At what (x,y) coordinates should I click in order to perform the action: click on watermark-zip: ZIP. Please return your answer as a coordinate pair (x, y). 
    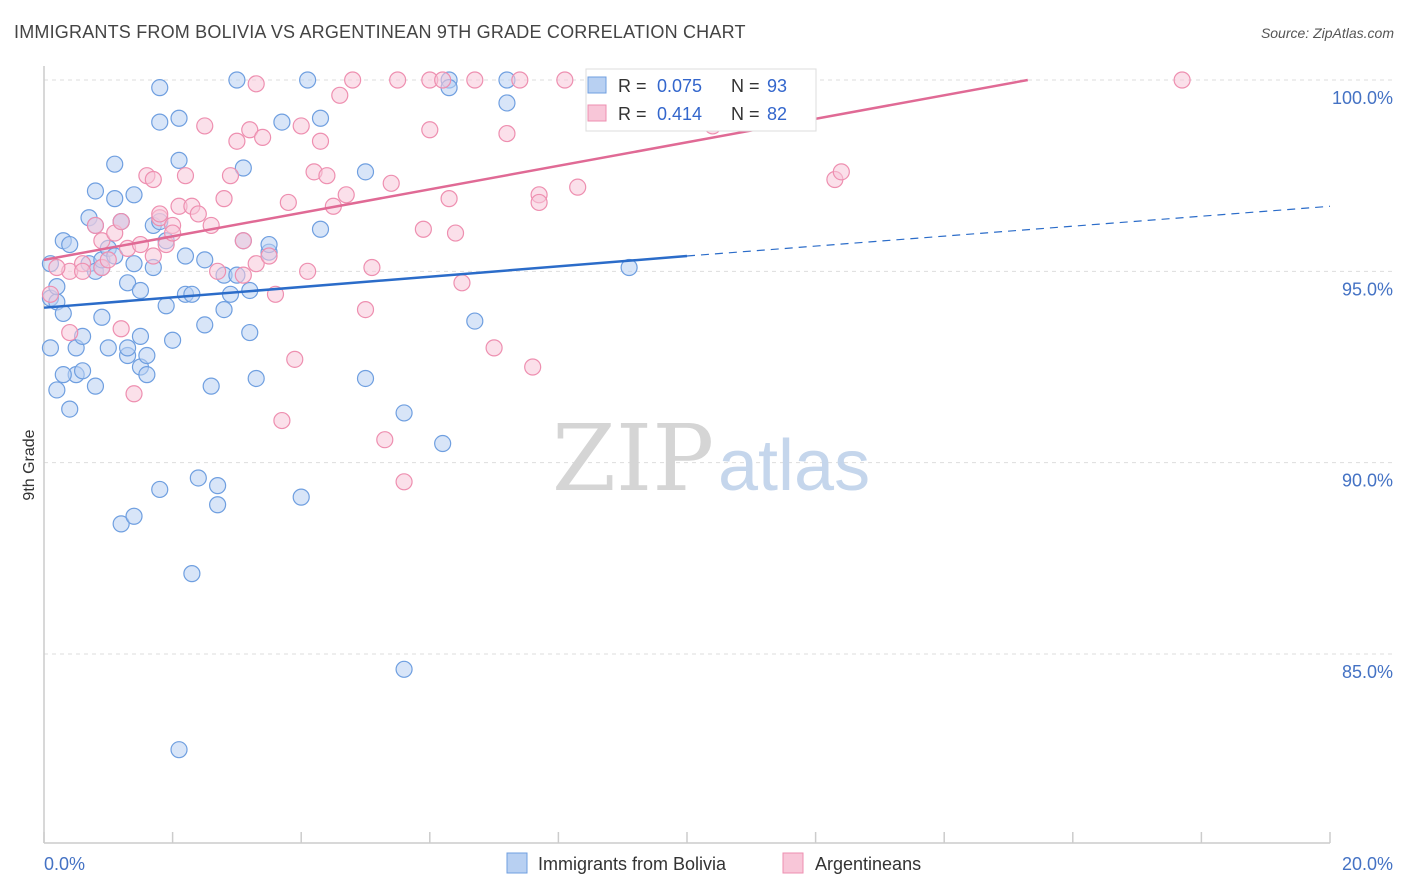
    Looking at the image, I should click on (633, 458).